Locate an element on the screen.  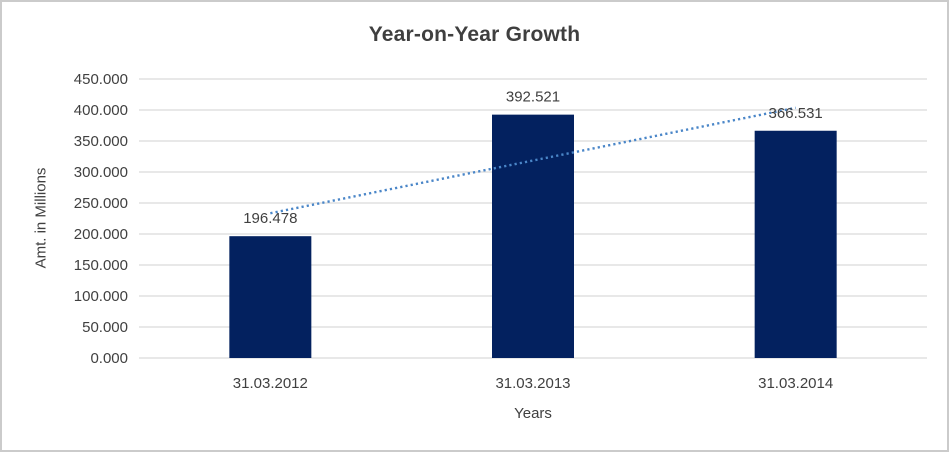
y-tick-label: 400.000 is located at coordinates (101, 110).